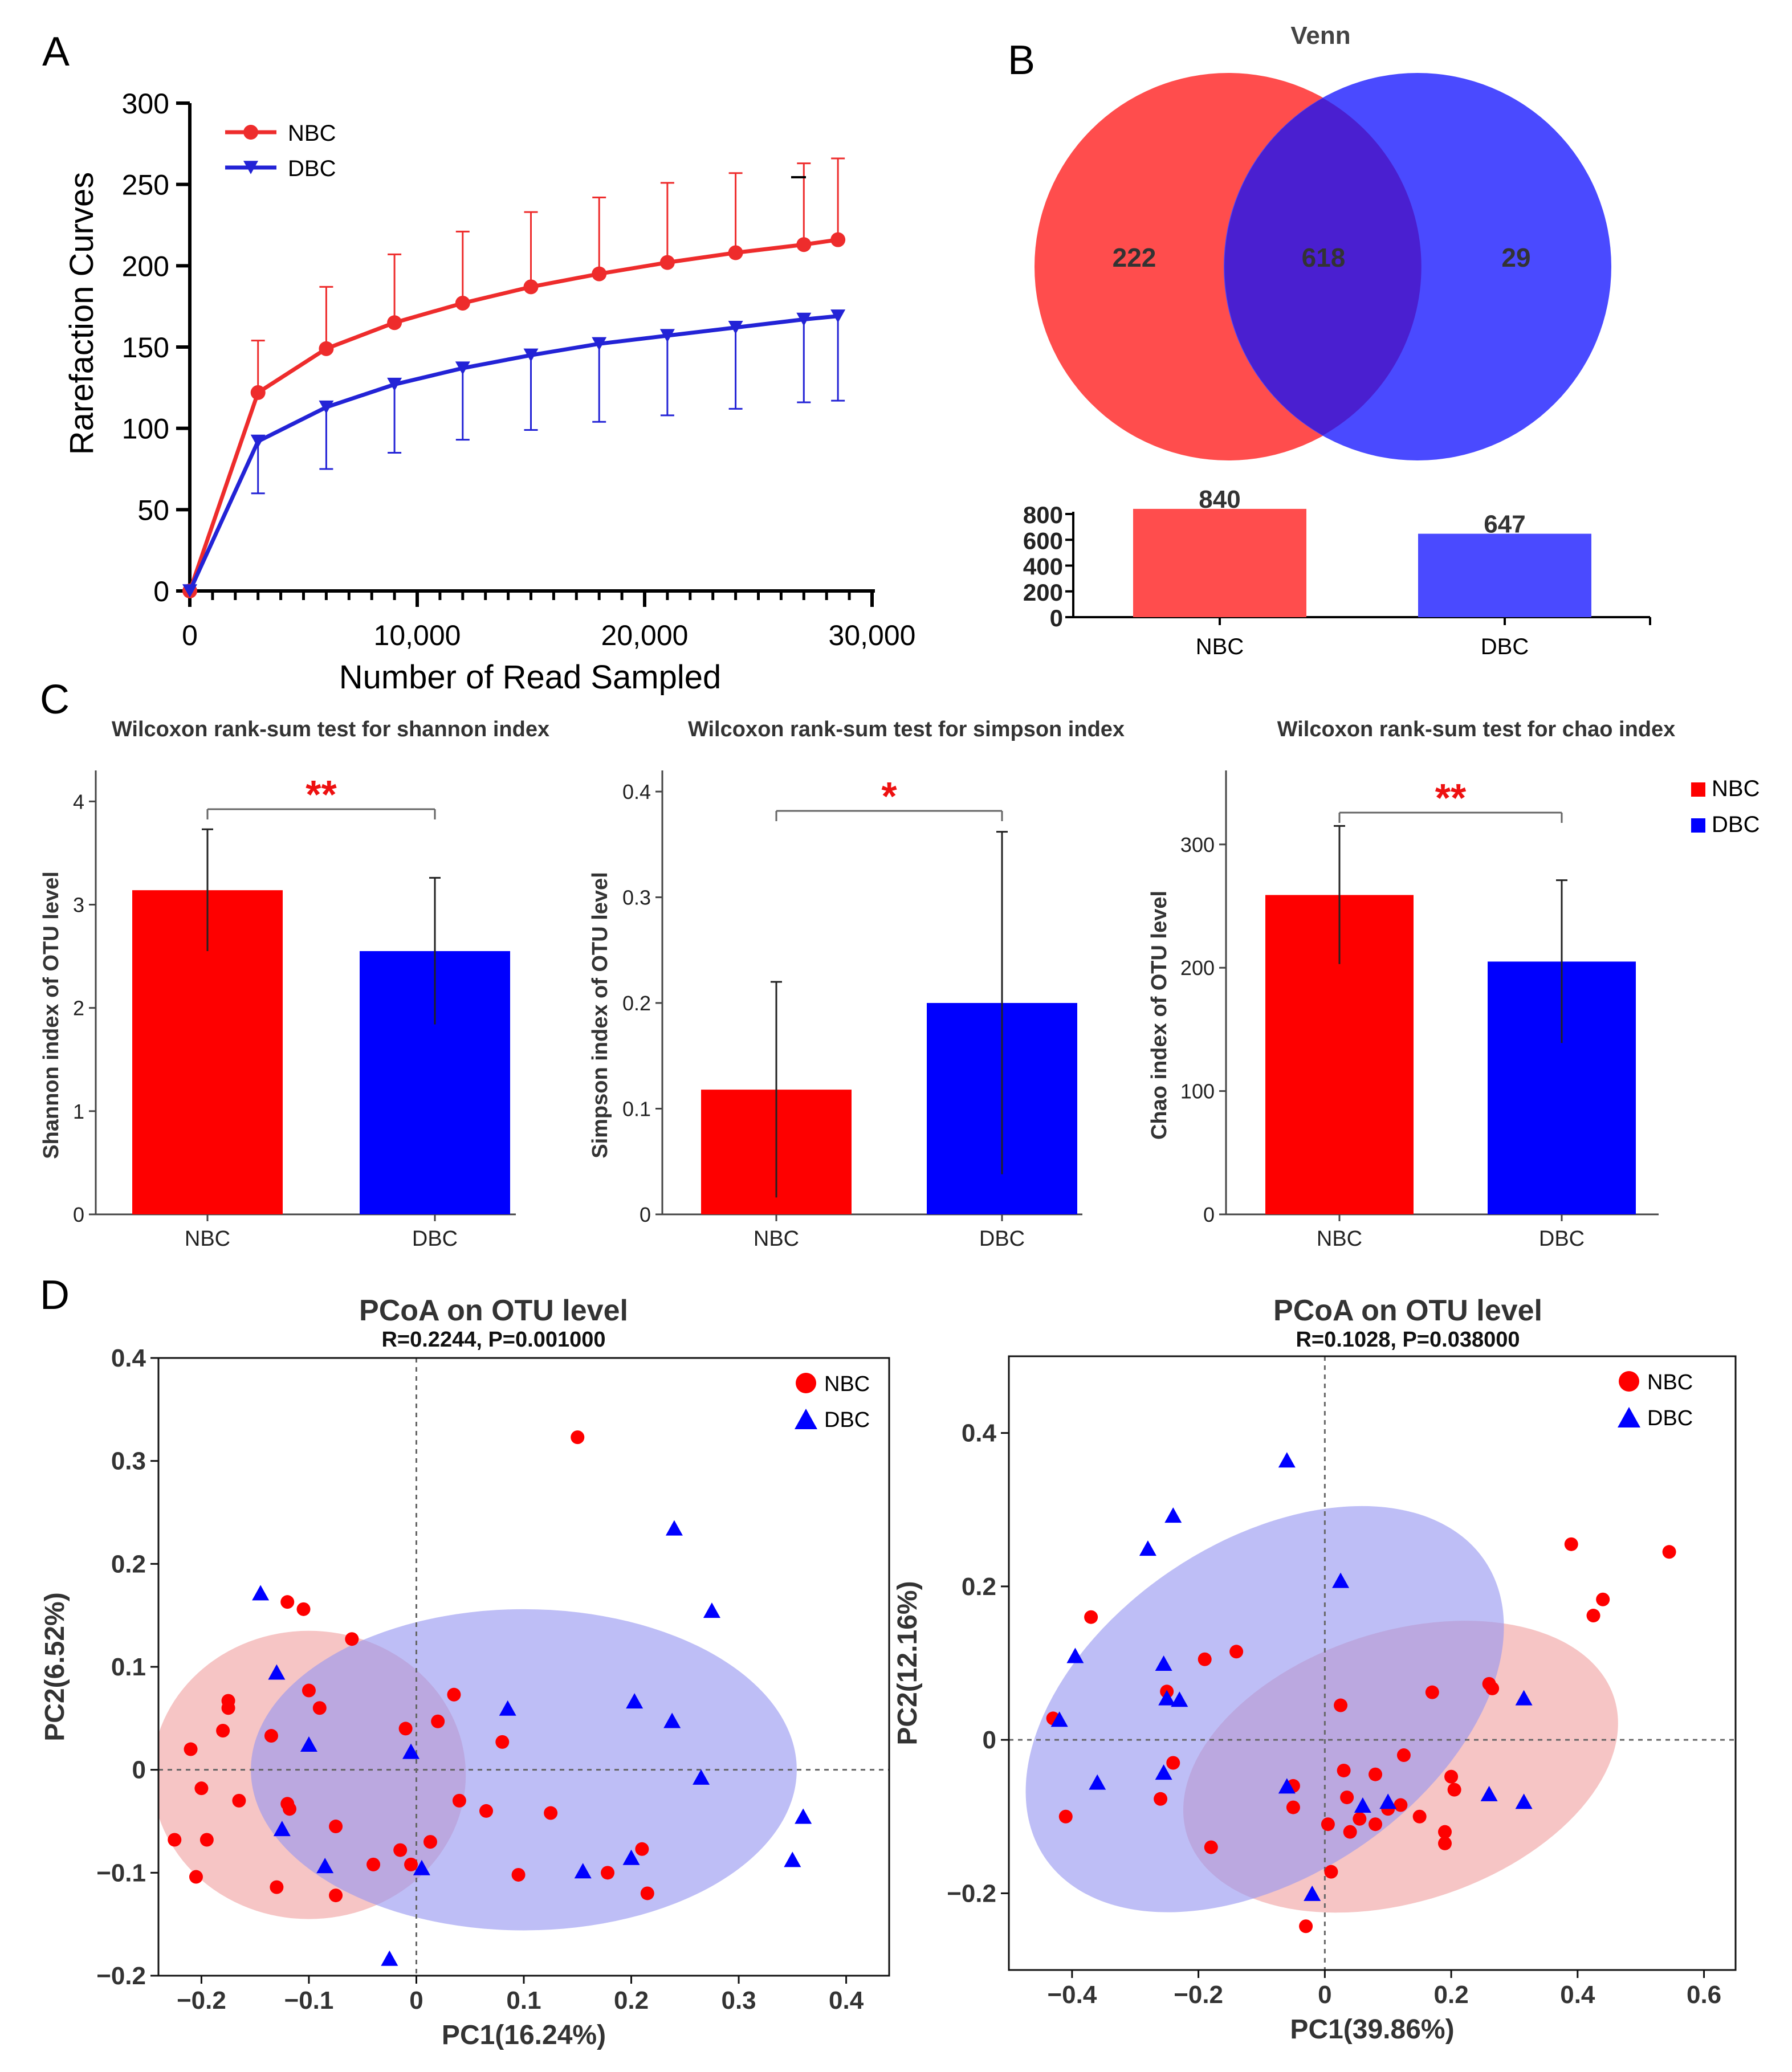 The image size is (1792, 2072). Describe the element at coordinates (1220, 647) in the screenshot. I see `venn-bar-category-label: NBC` at that location.